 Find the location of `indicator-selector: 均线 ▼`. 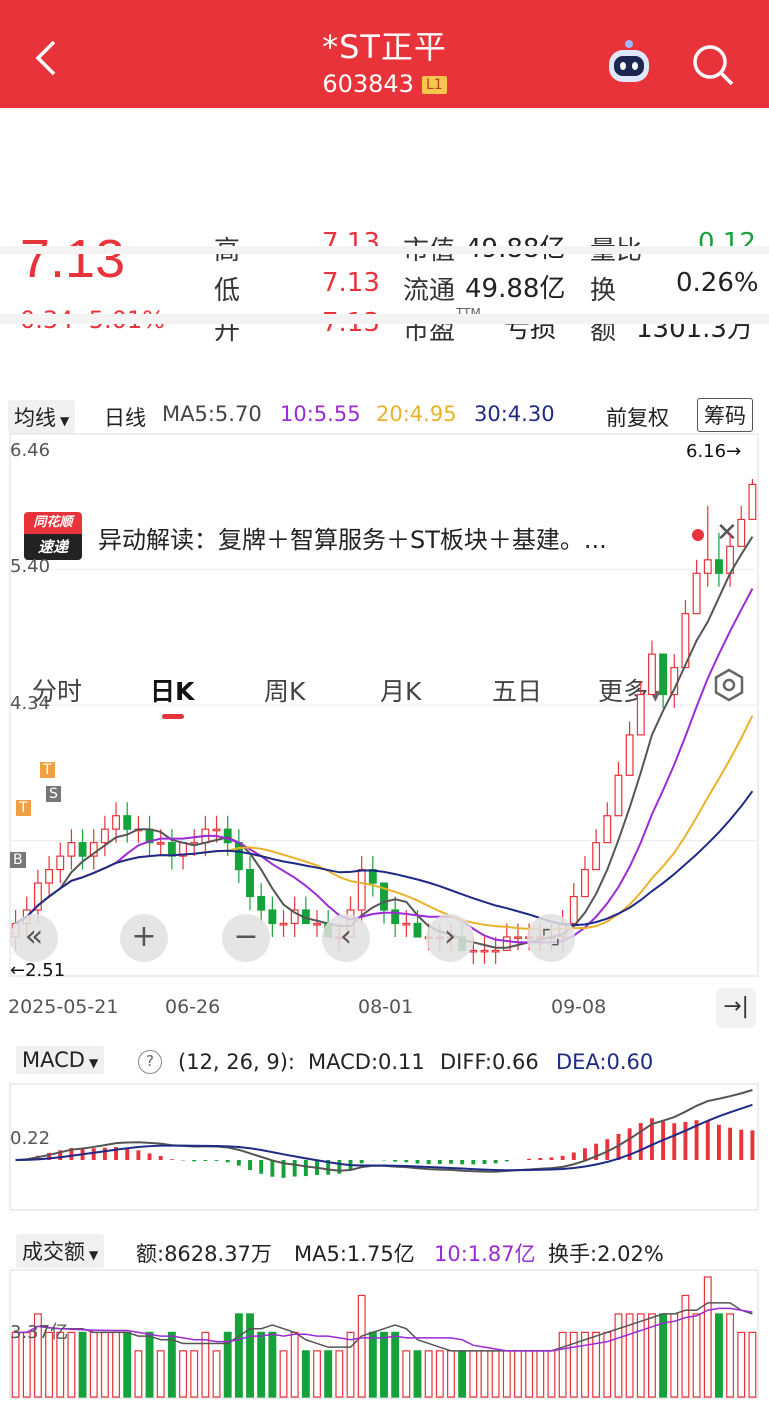

indicator-selector: 均线 ▼ is located at coordinates (42, 417).